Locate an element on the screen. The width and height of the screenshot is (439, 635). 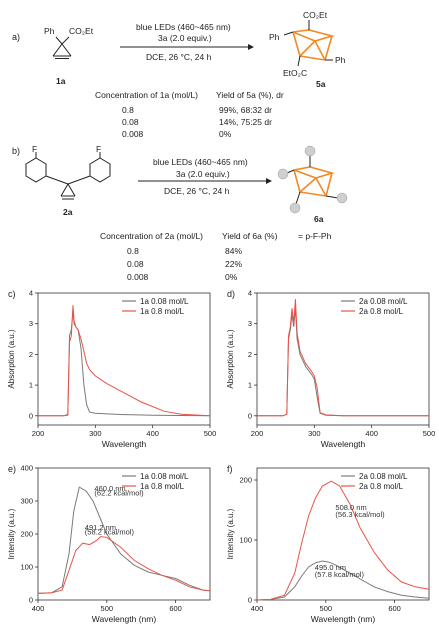
y-axis-label: Absorption (a.u.) is located at coordinates (230, 358).